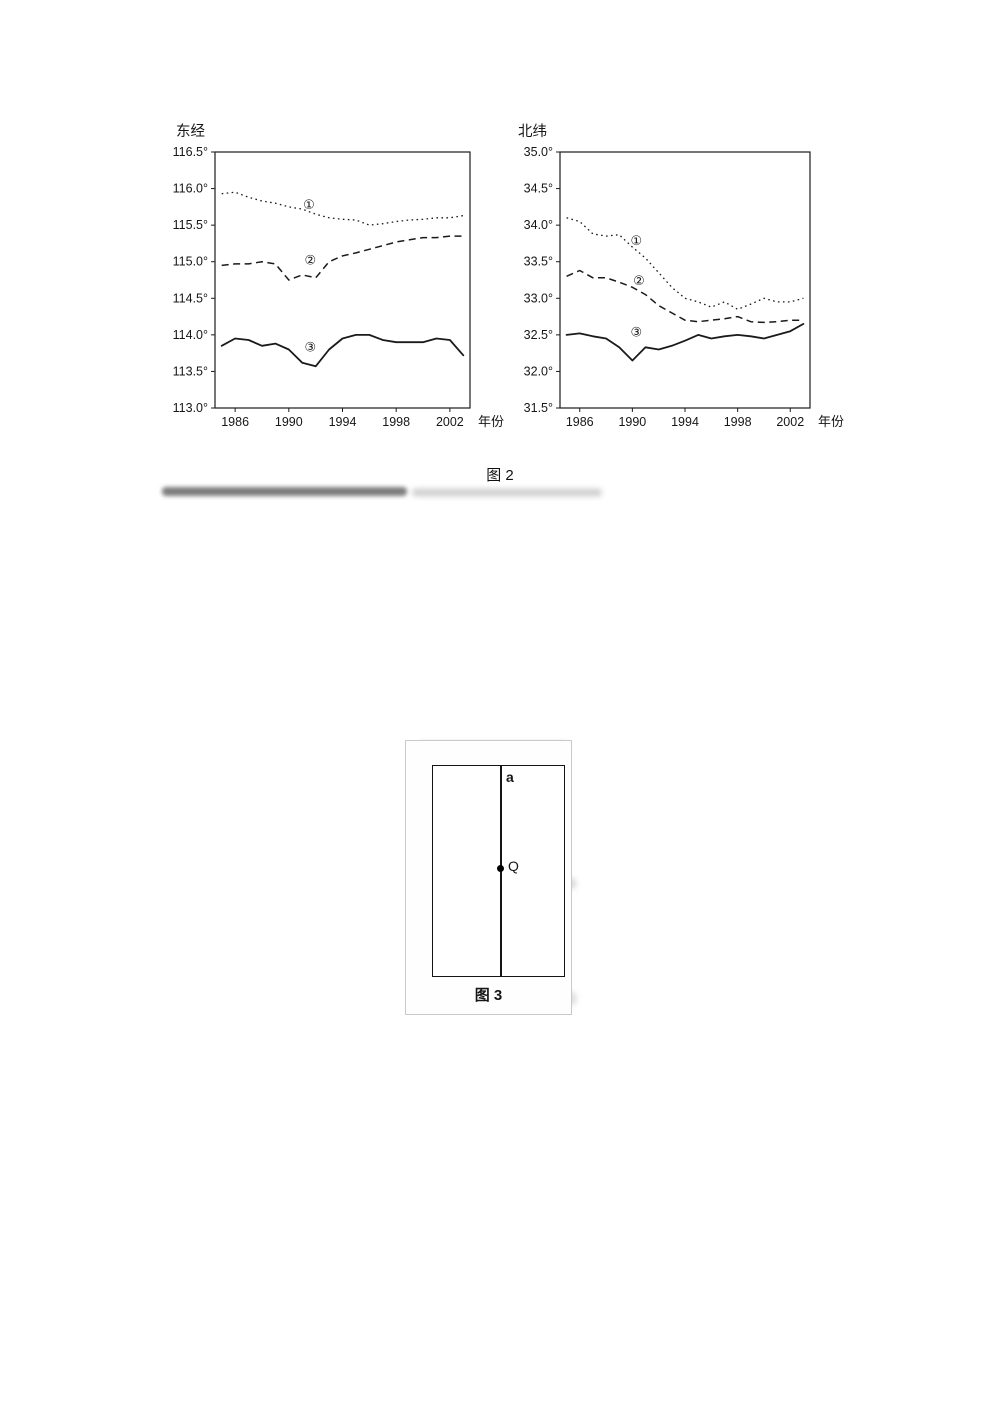 The width and height of the screenshot is (1000, 1414). I want to click on svg-text: 114.5°, so click(190, 298).